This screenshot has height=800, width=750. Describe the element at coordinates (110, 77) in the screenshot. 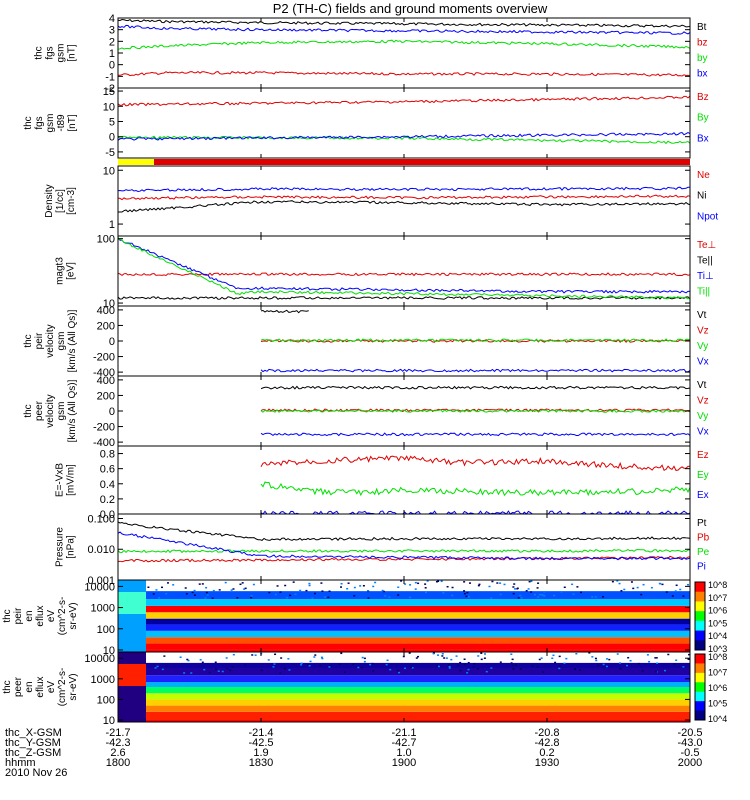

I see `y-tick-label: -1` at that location.